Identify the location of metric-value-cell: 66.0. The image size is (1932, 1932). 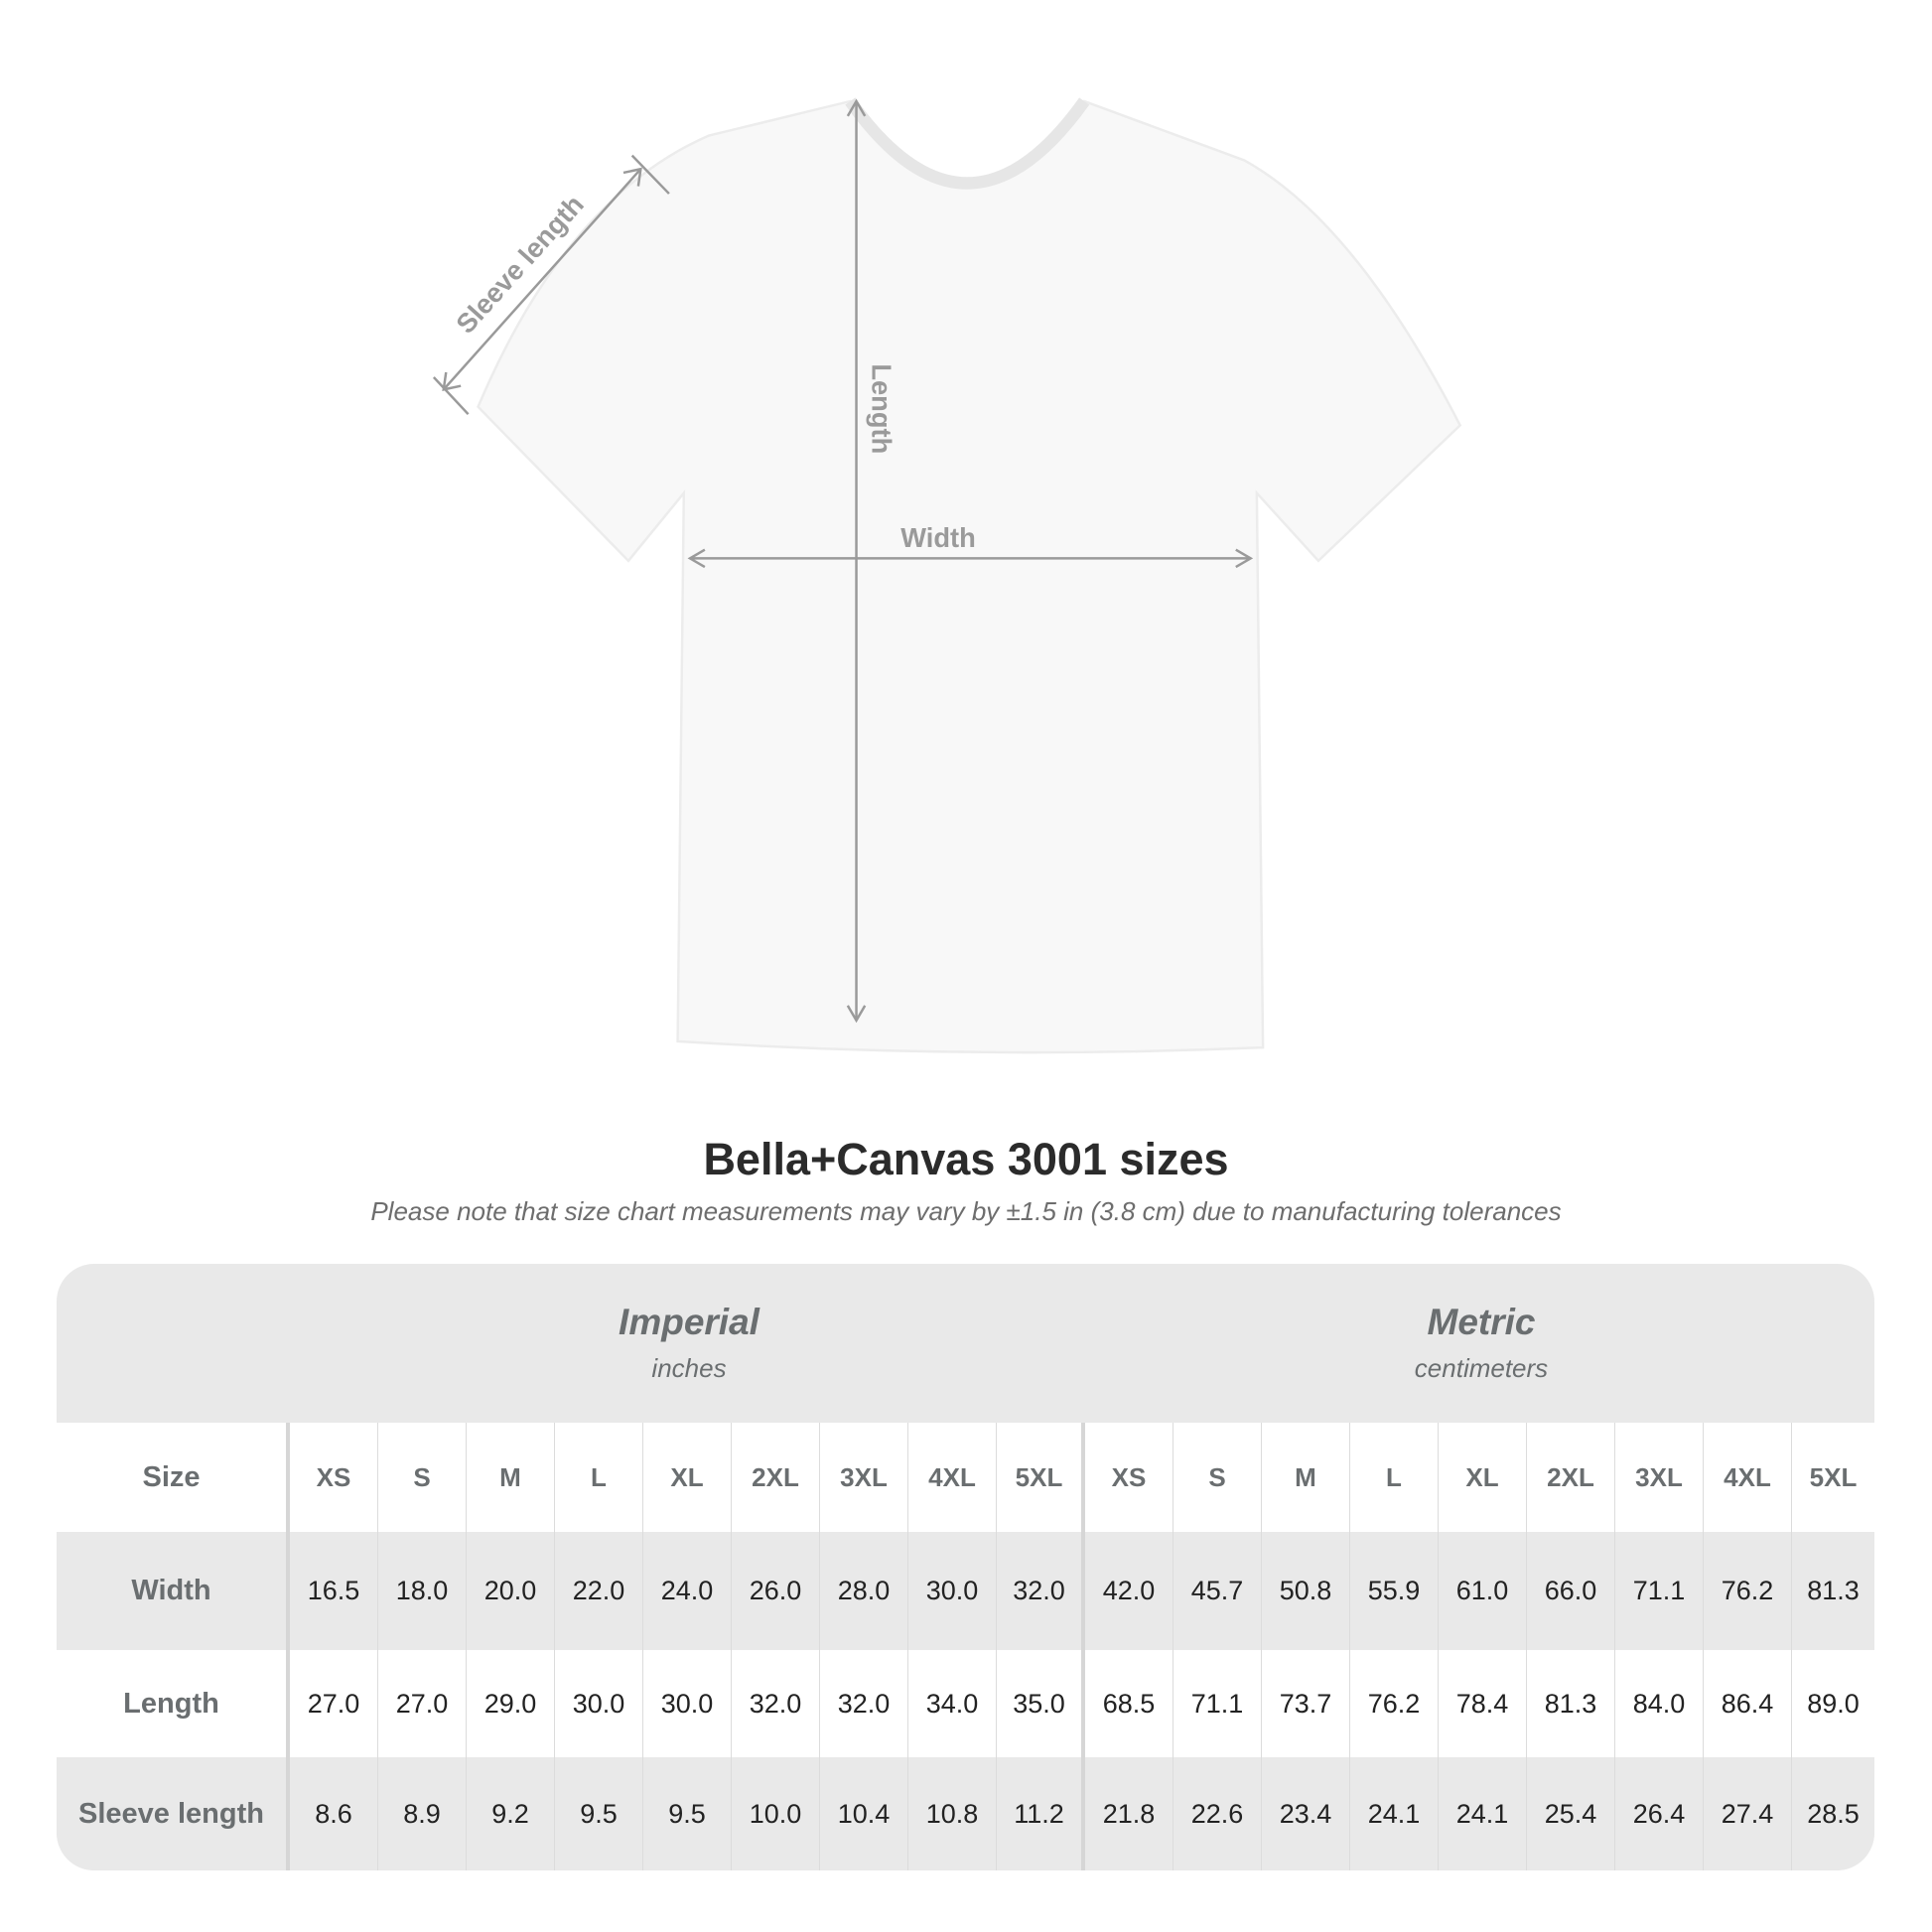
(1571, 1591).